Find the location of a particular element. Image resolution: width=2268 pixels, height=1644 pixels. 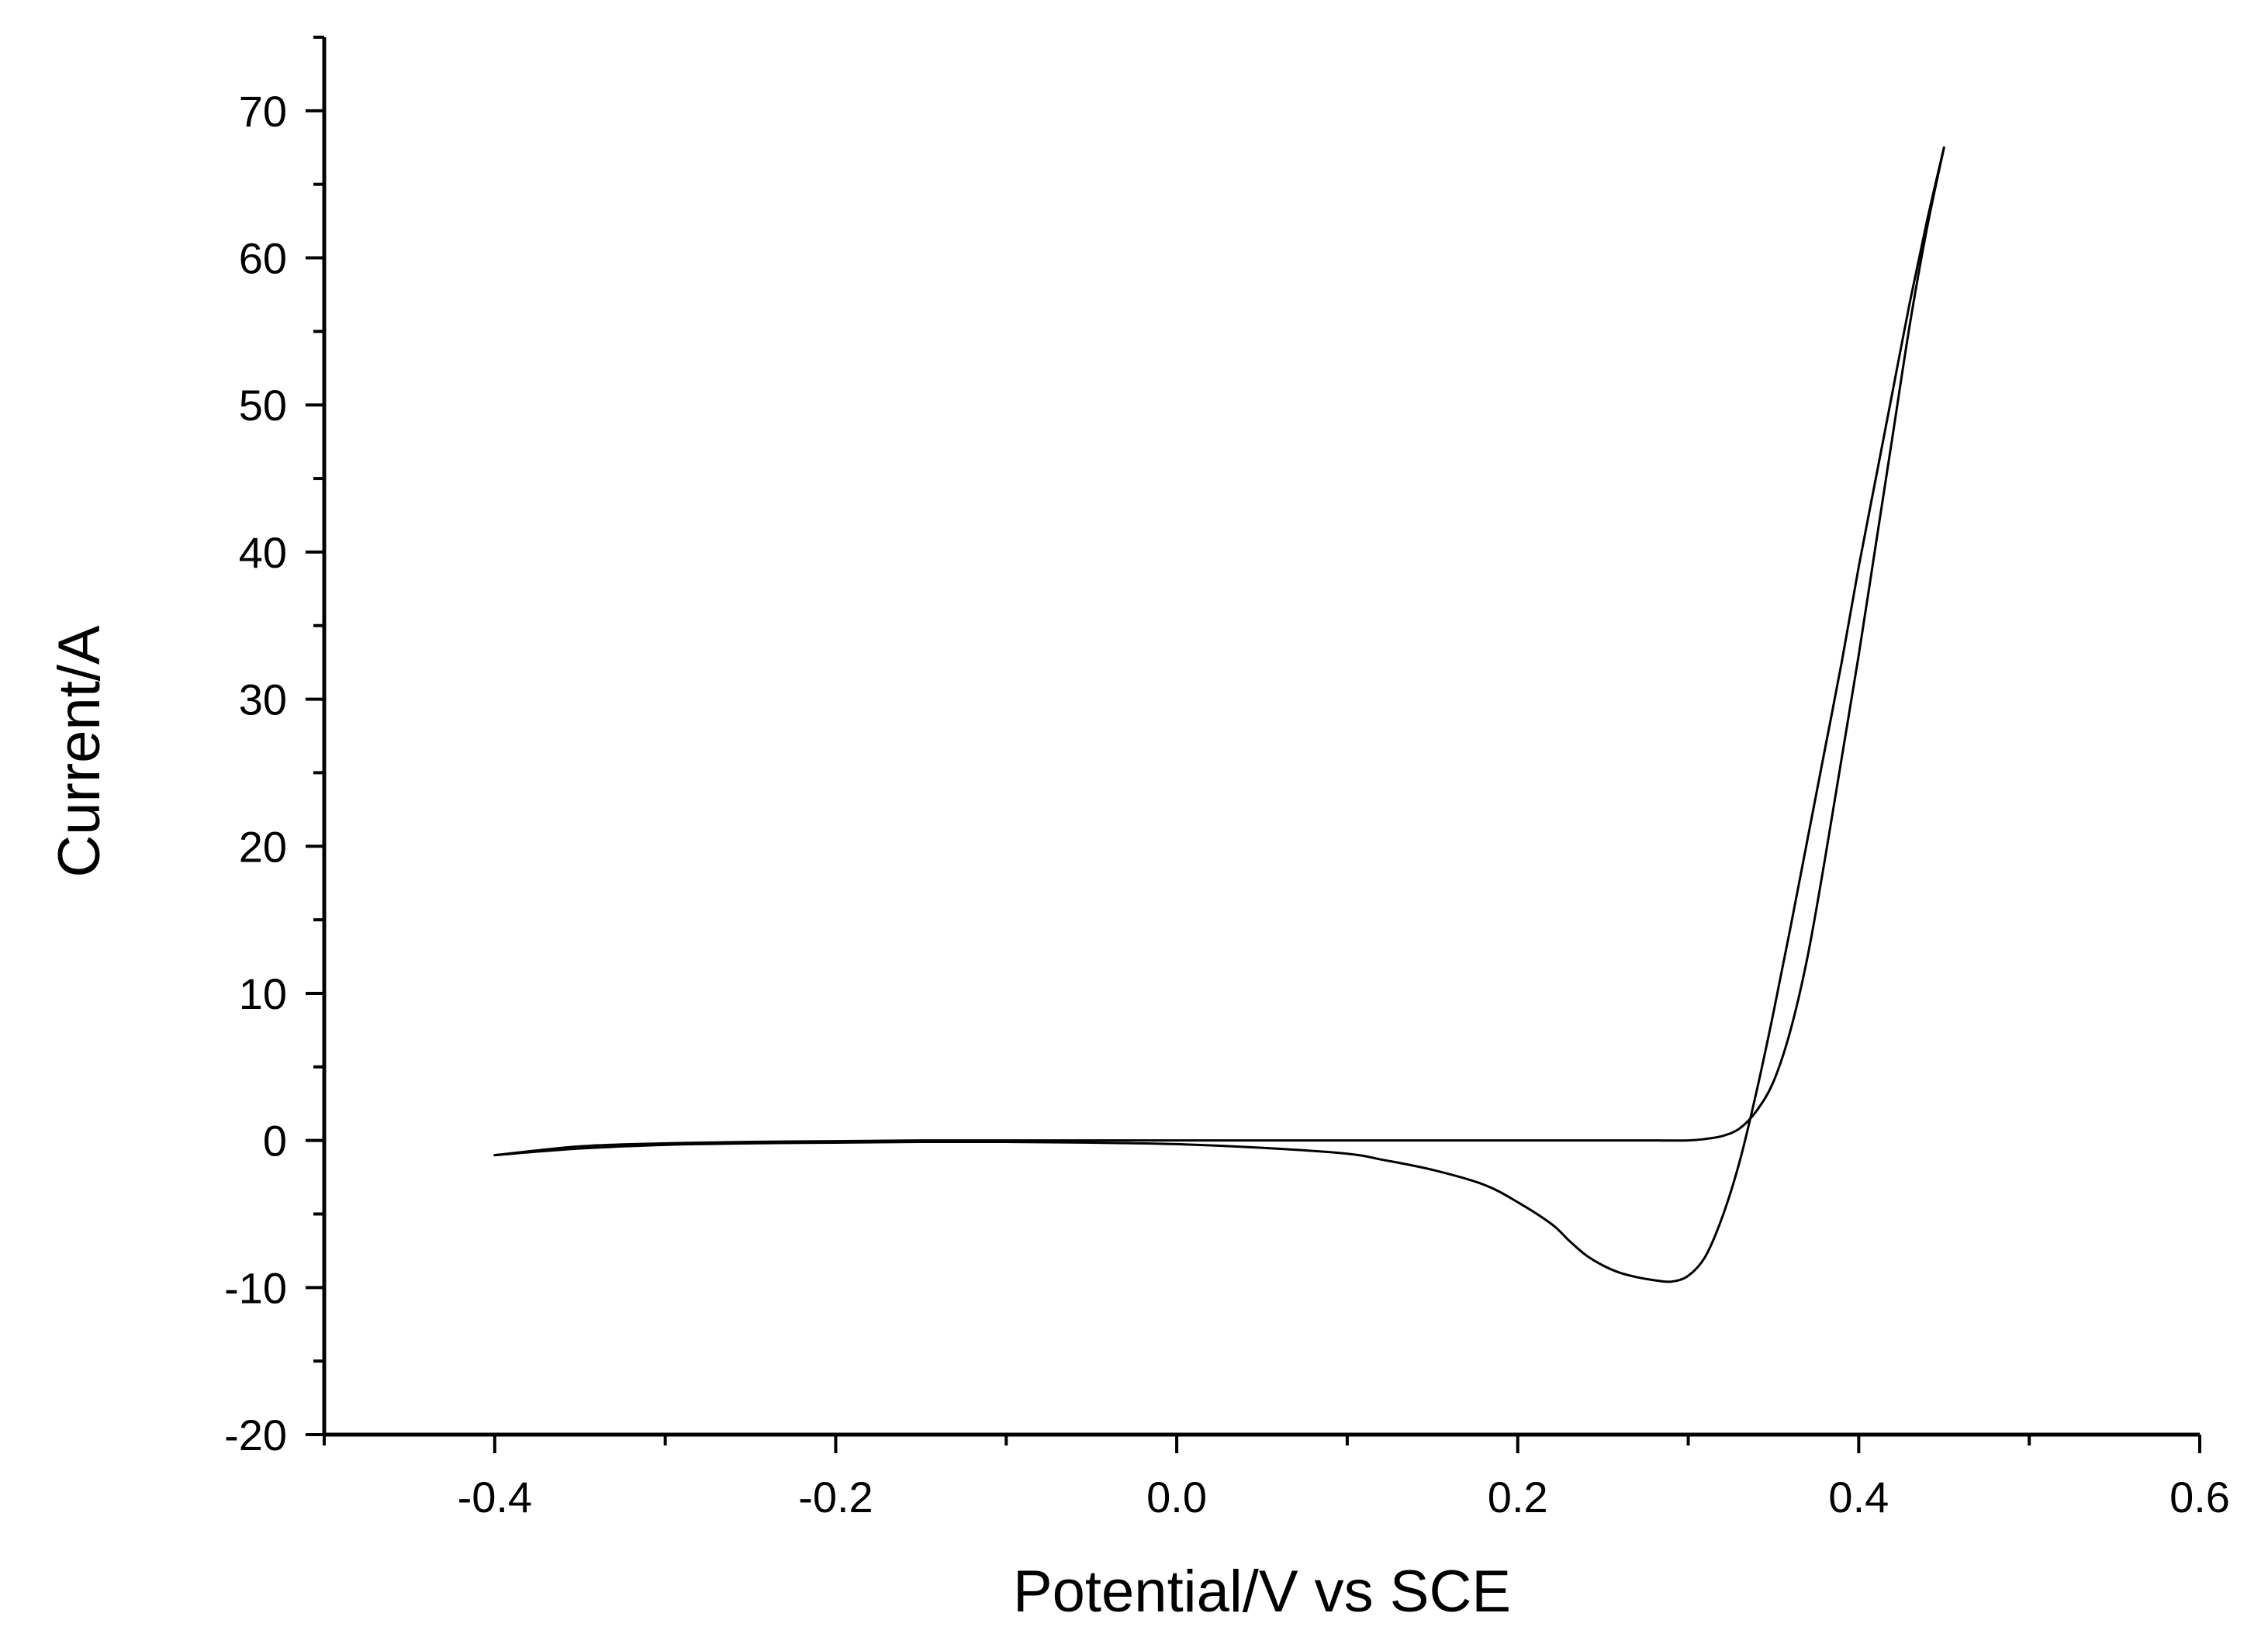

x-axis-title: Potential/V vs SCE is located at coordinates (1262, 1592).